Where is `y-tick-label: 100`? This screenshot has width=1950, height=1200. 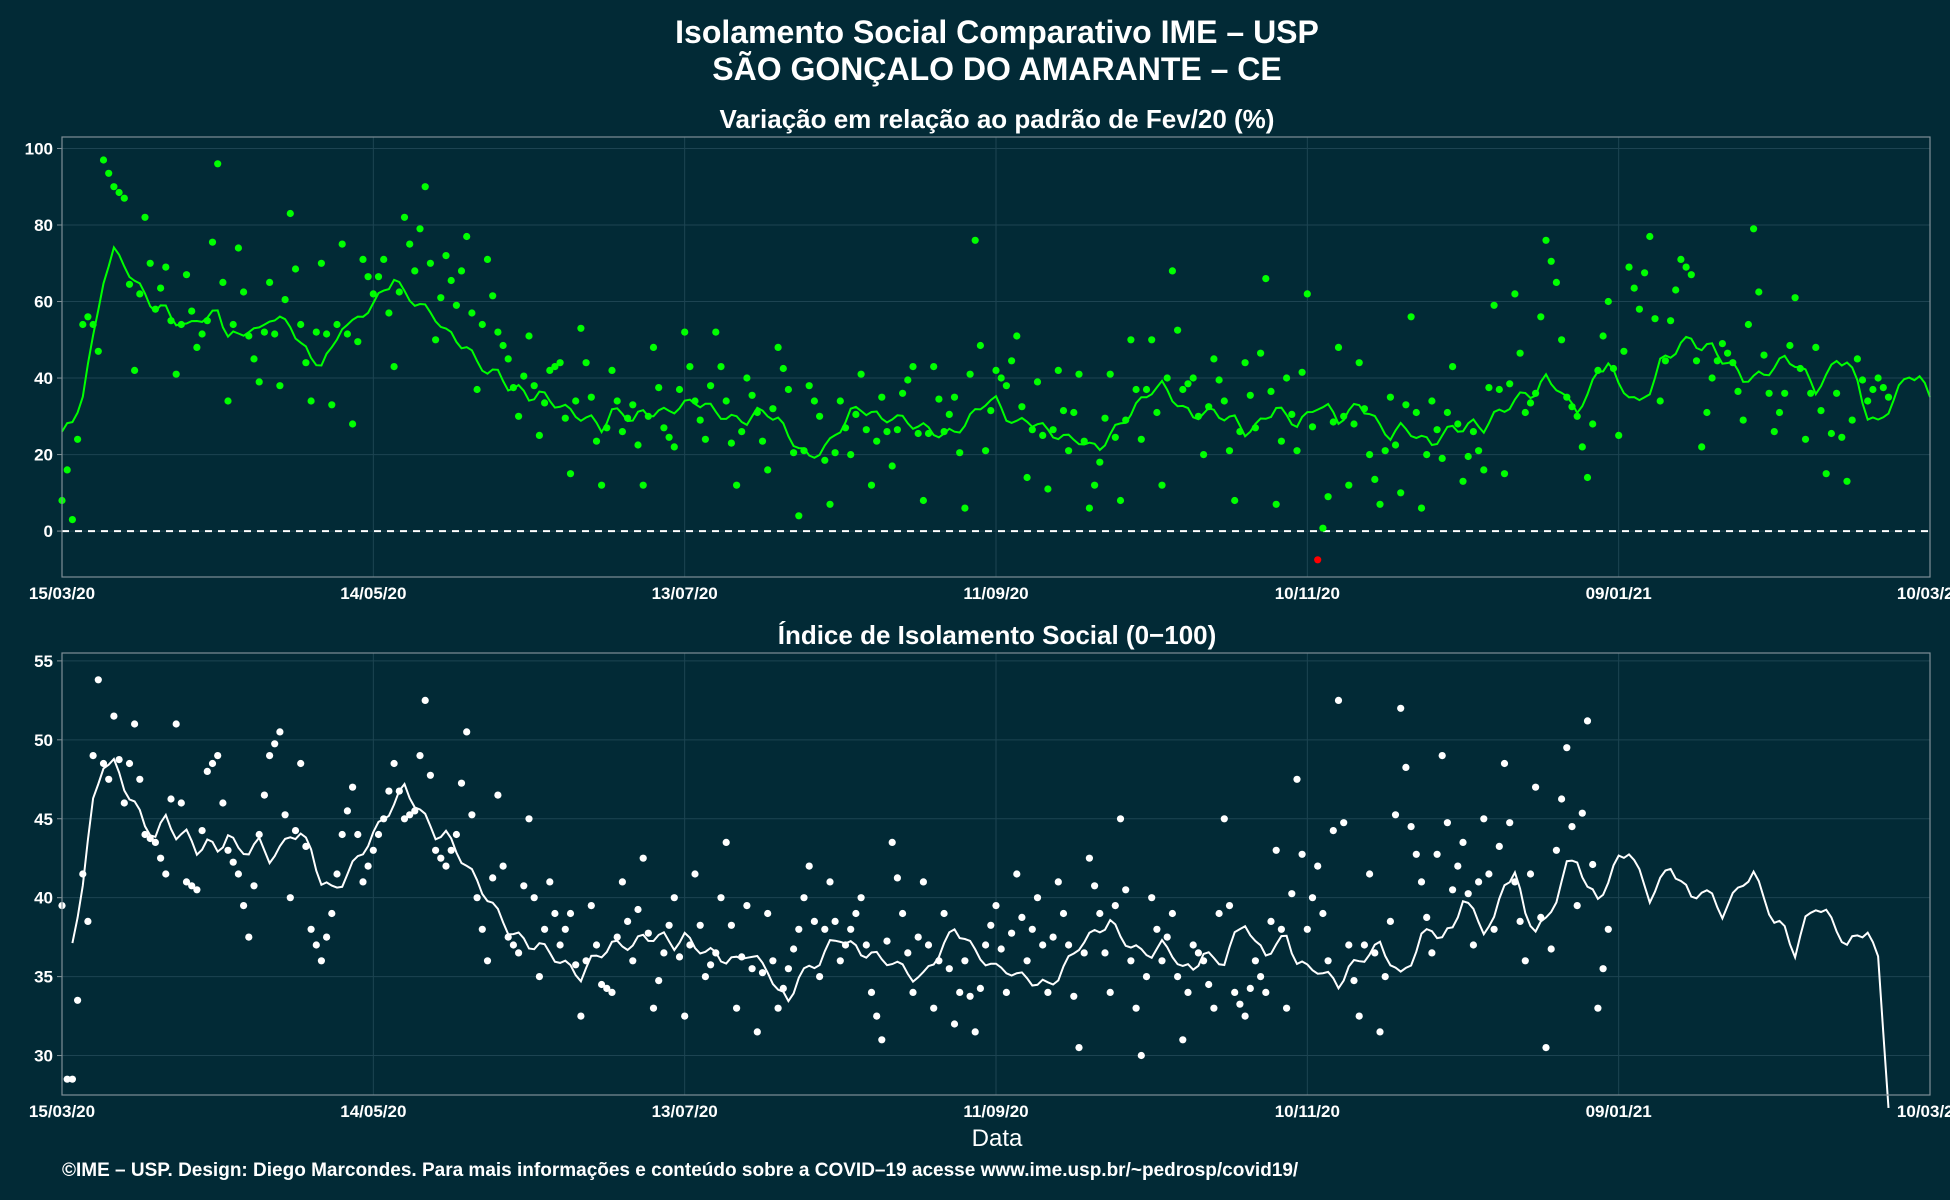
y-tick-label: 100 is located at coordinates (39, 148).